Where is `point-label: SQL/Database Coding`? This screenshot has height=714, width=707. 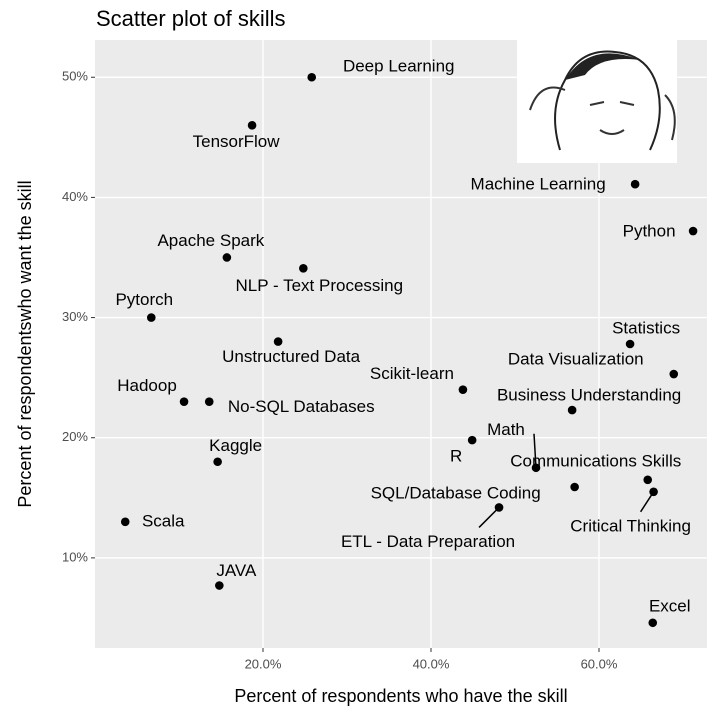
point-label: SQL/Database Coding is located at coordinates (456, 492).